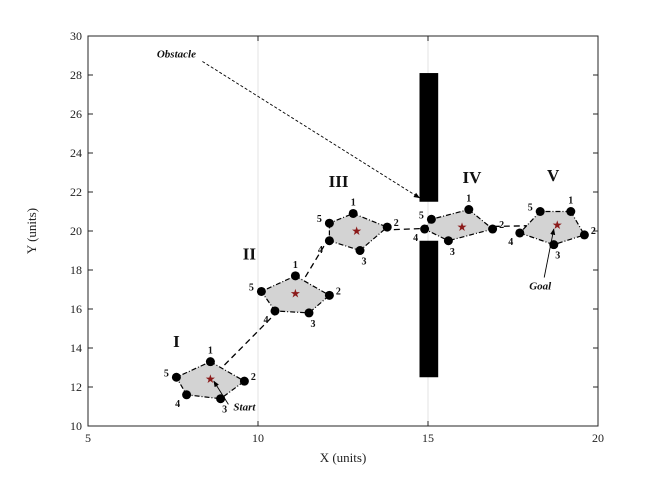 This screenshot has width=664, height=478. What do you see at coordinates (76, 114) in the screenshot?
I see `y-tick-label: 26` at bounding box center [76, 114].